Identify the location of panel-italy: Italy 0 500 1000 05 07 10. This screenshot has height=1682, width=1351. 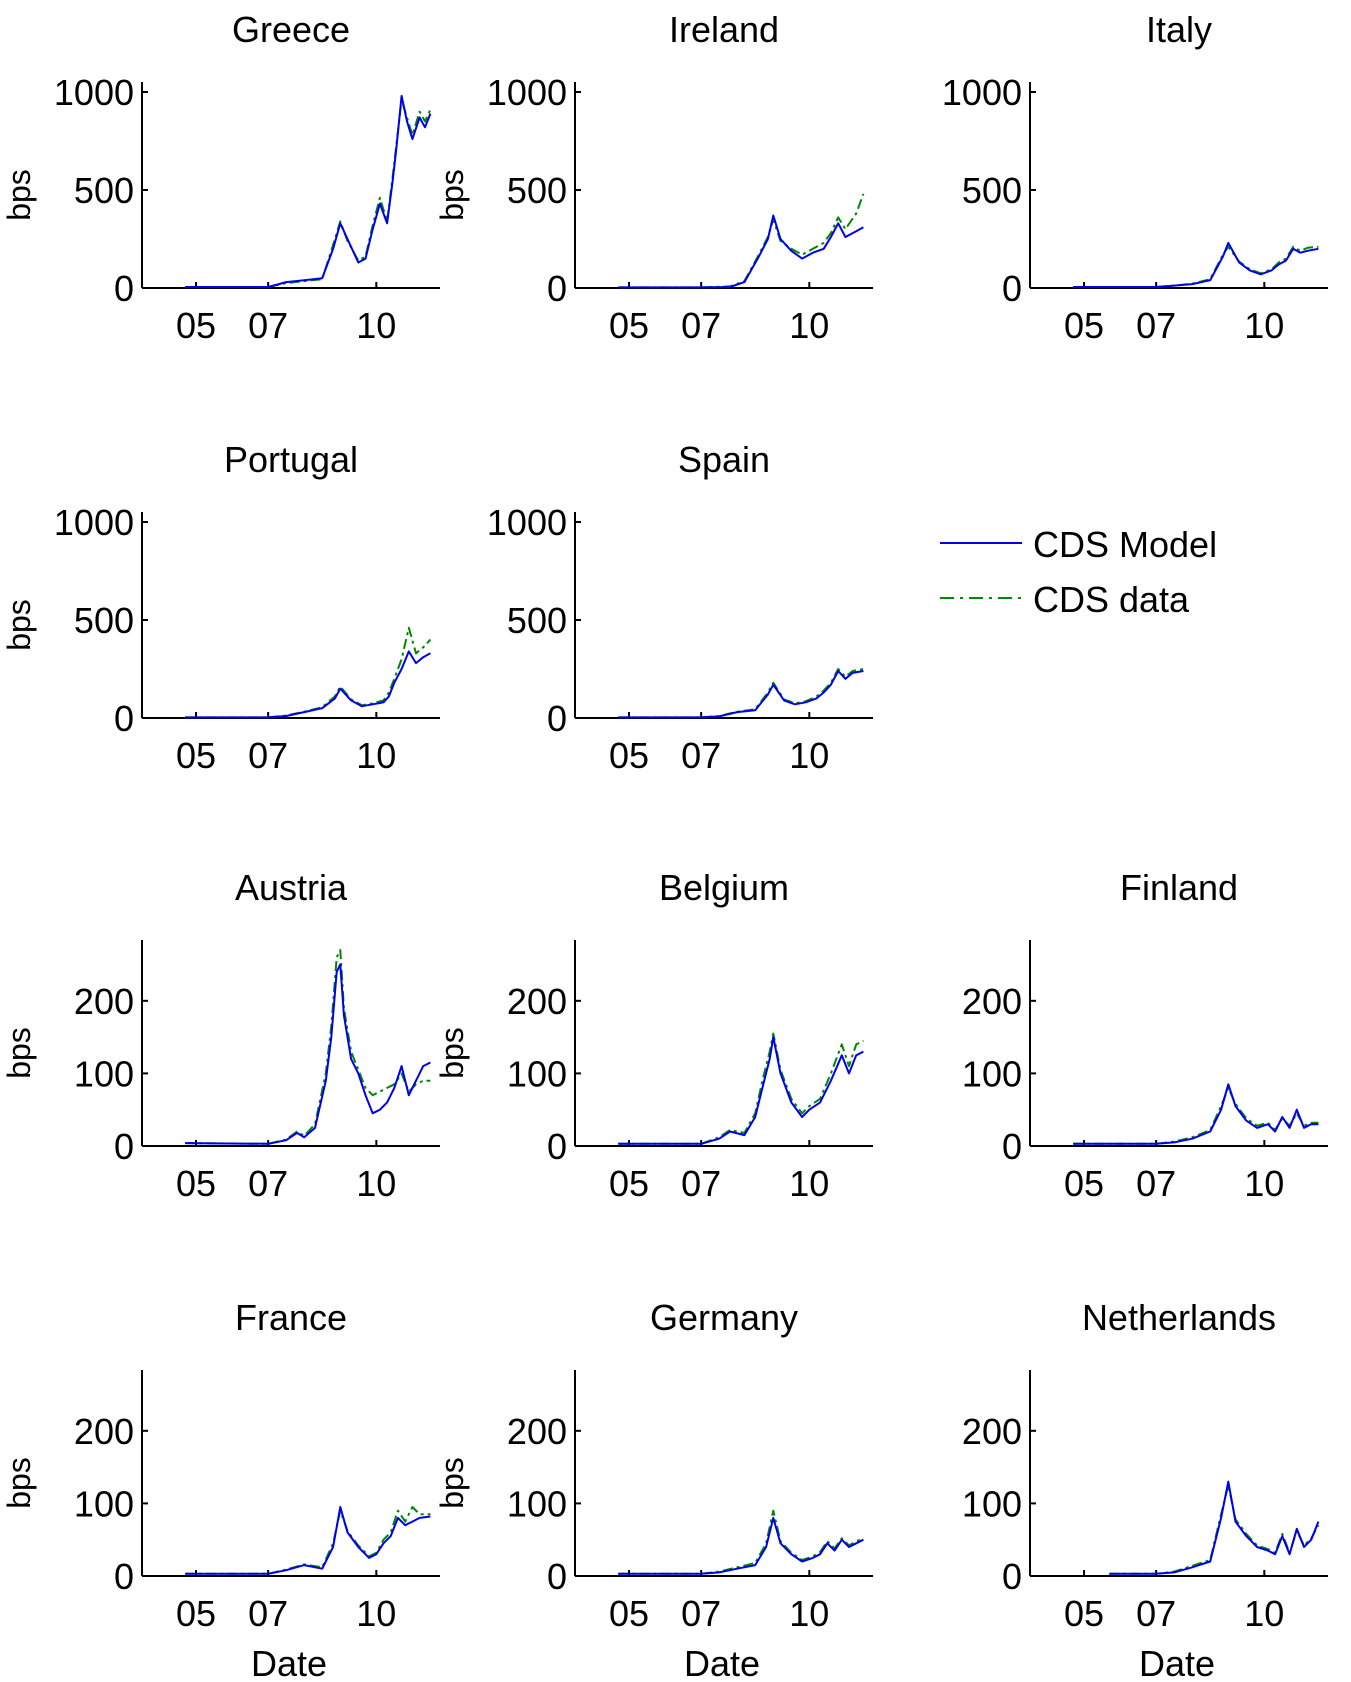
(1135, 177).